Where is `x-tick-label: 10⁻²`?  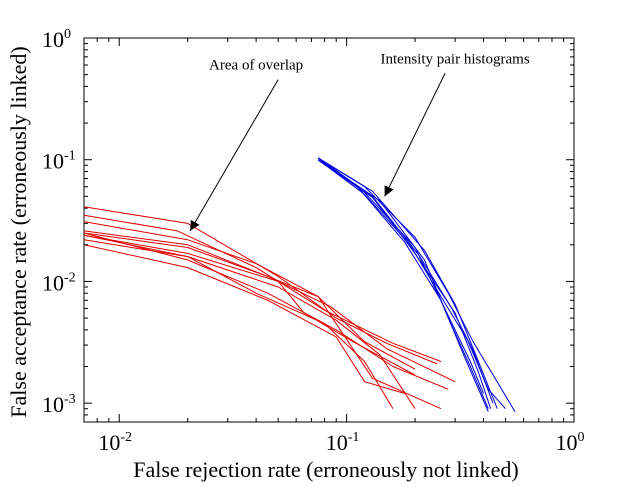 x-tick-label: 10⁻² is located at coordinates (115, 442).